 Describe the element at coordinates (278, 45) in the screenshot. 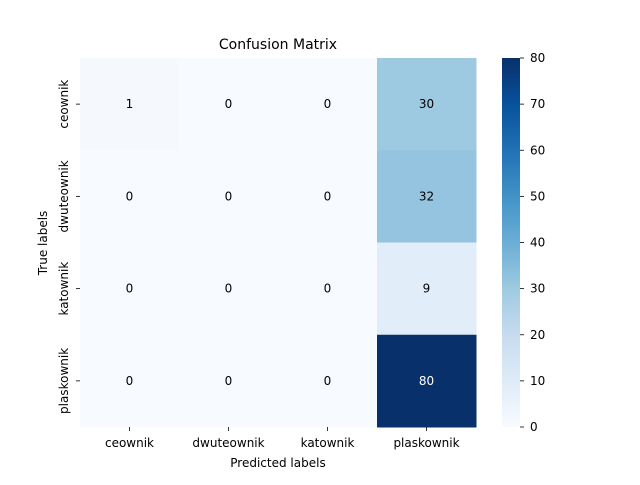

I see `chart-title: Confusion Matrix` at that location.